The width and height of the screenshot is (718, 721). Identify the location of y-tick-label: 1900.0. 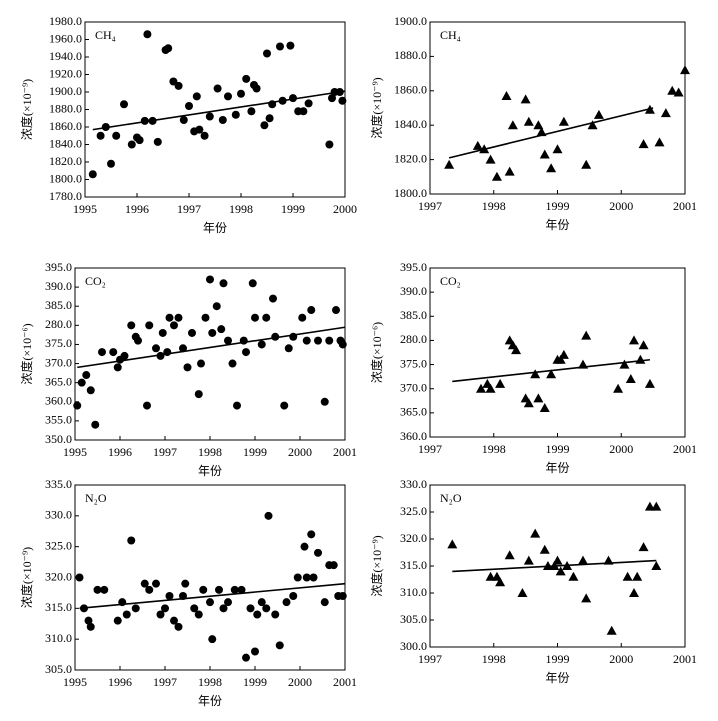
(65, 91).